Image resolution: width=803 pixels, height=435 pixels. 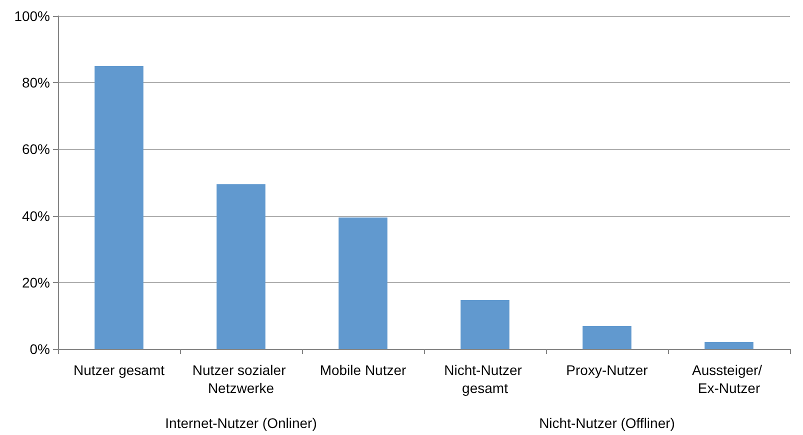 I want to click on x-tick-label: Proxy-Nutzer, so click(x=607, y=370).